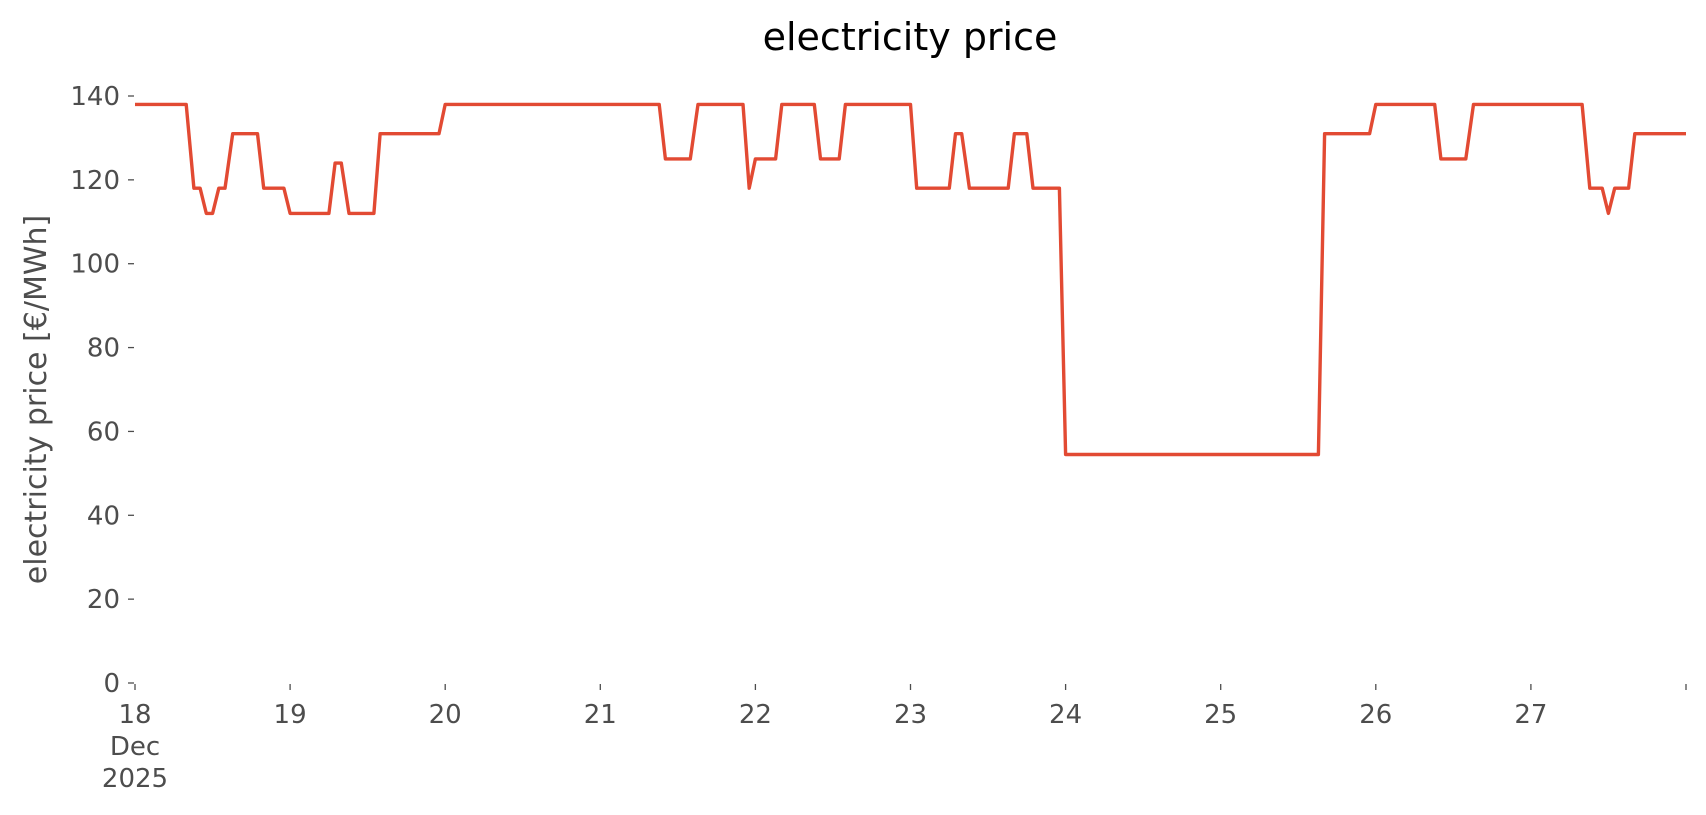  I want to click on x-tick-label: 26, so click(1375, 715).